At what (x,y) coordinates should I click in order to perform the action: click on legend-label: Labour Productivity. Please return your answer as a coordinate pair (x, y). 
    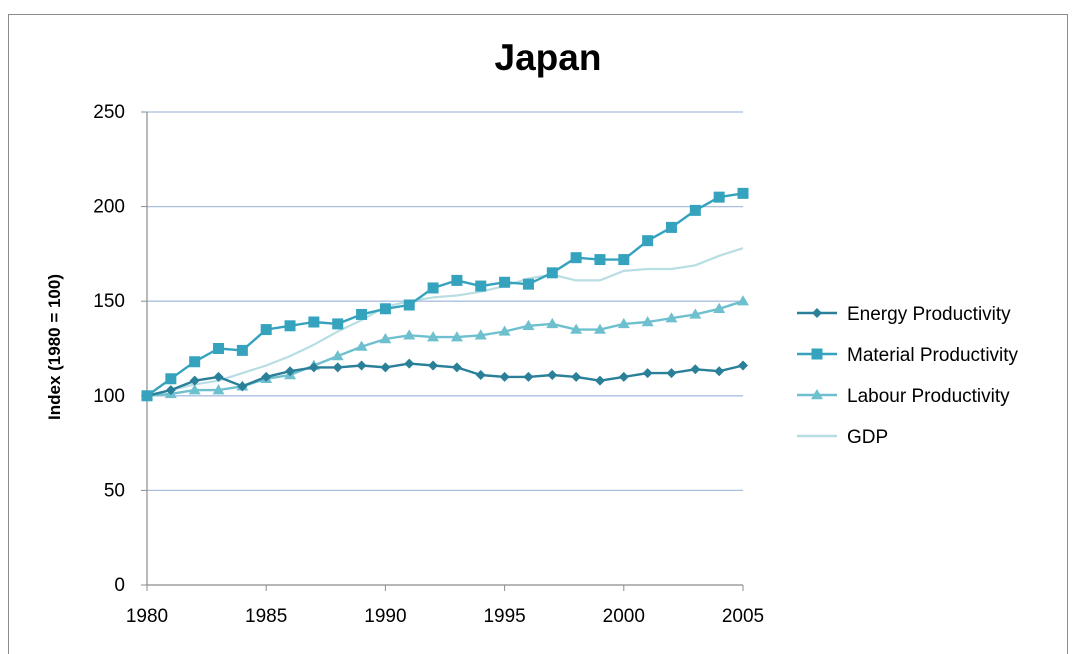
    Looking at the image, I should click on (928, 396).